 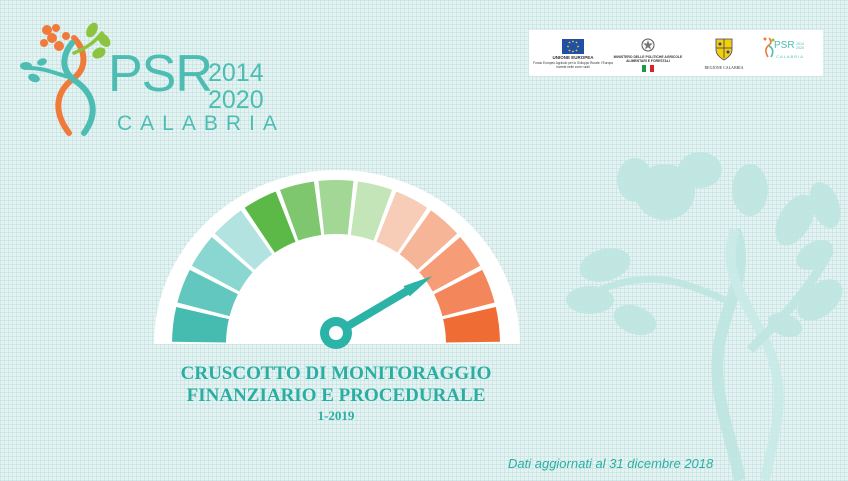 What do you see at coordinates (236, 73) in the screenshot?
I see `logo-year-start: 2014` at bounding box center [236, 73].